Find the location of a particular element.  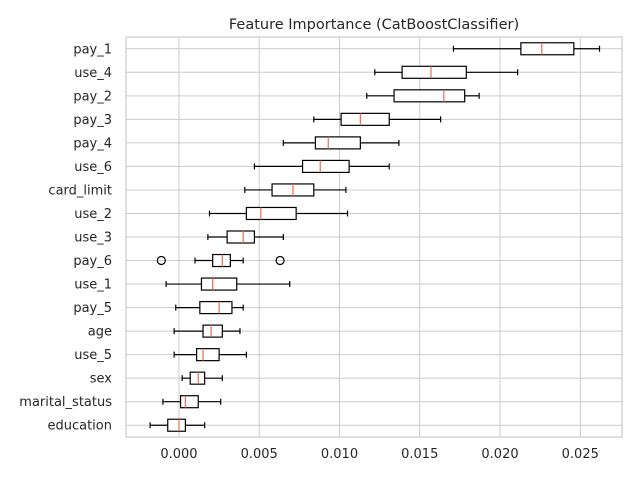

y-tick-label: pay_6 is located at coordinates (92, 261).